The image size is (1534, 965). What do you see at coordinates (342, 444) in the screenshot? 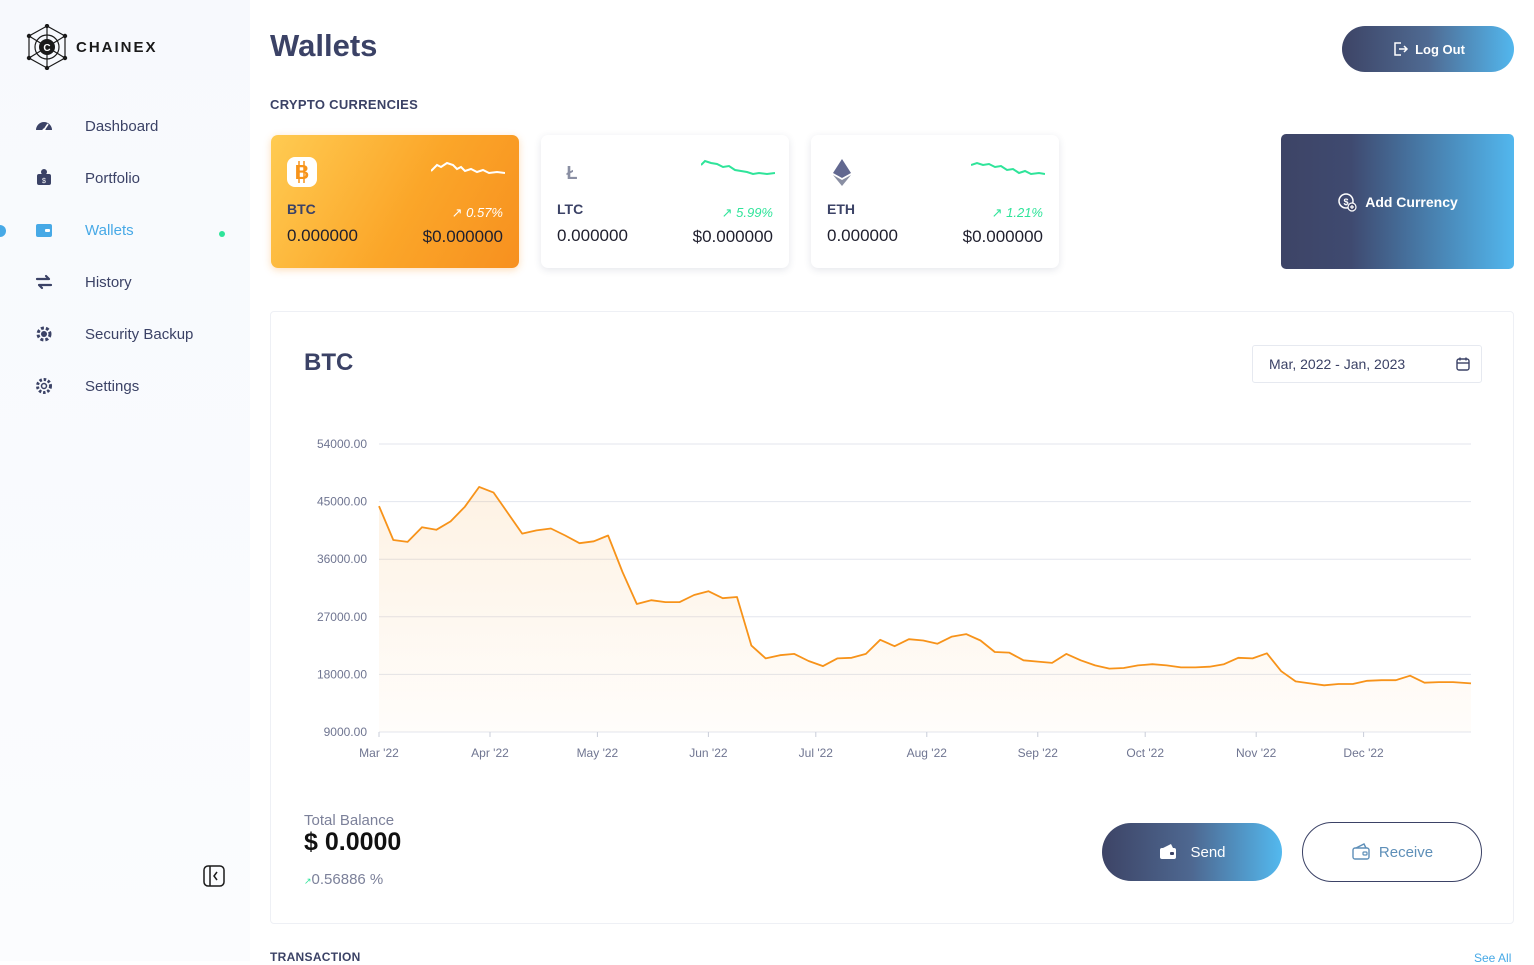
I see `y-tick-label: 54000.00` at bounding box center [342, 444].